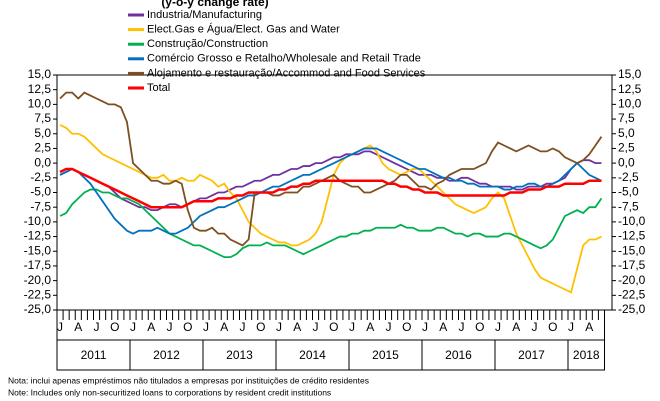  What do you see at coordinates (38, 250) in the screenshot?
I see `y-tick-label: -15,0` at bounding box center [38, 250].